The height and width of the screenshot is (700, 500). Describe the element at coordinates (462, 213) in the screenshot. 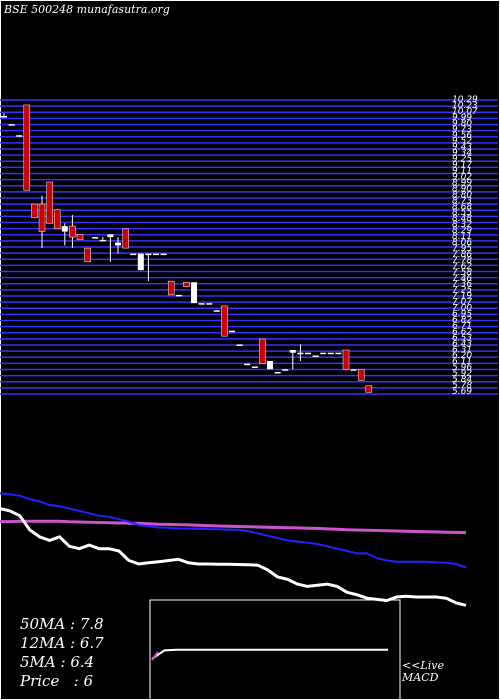

I see `price-tick-label: 8.55` at that location.